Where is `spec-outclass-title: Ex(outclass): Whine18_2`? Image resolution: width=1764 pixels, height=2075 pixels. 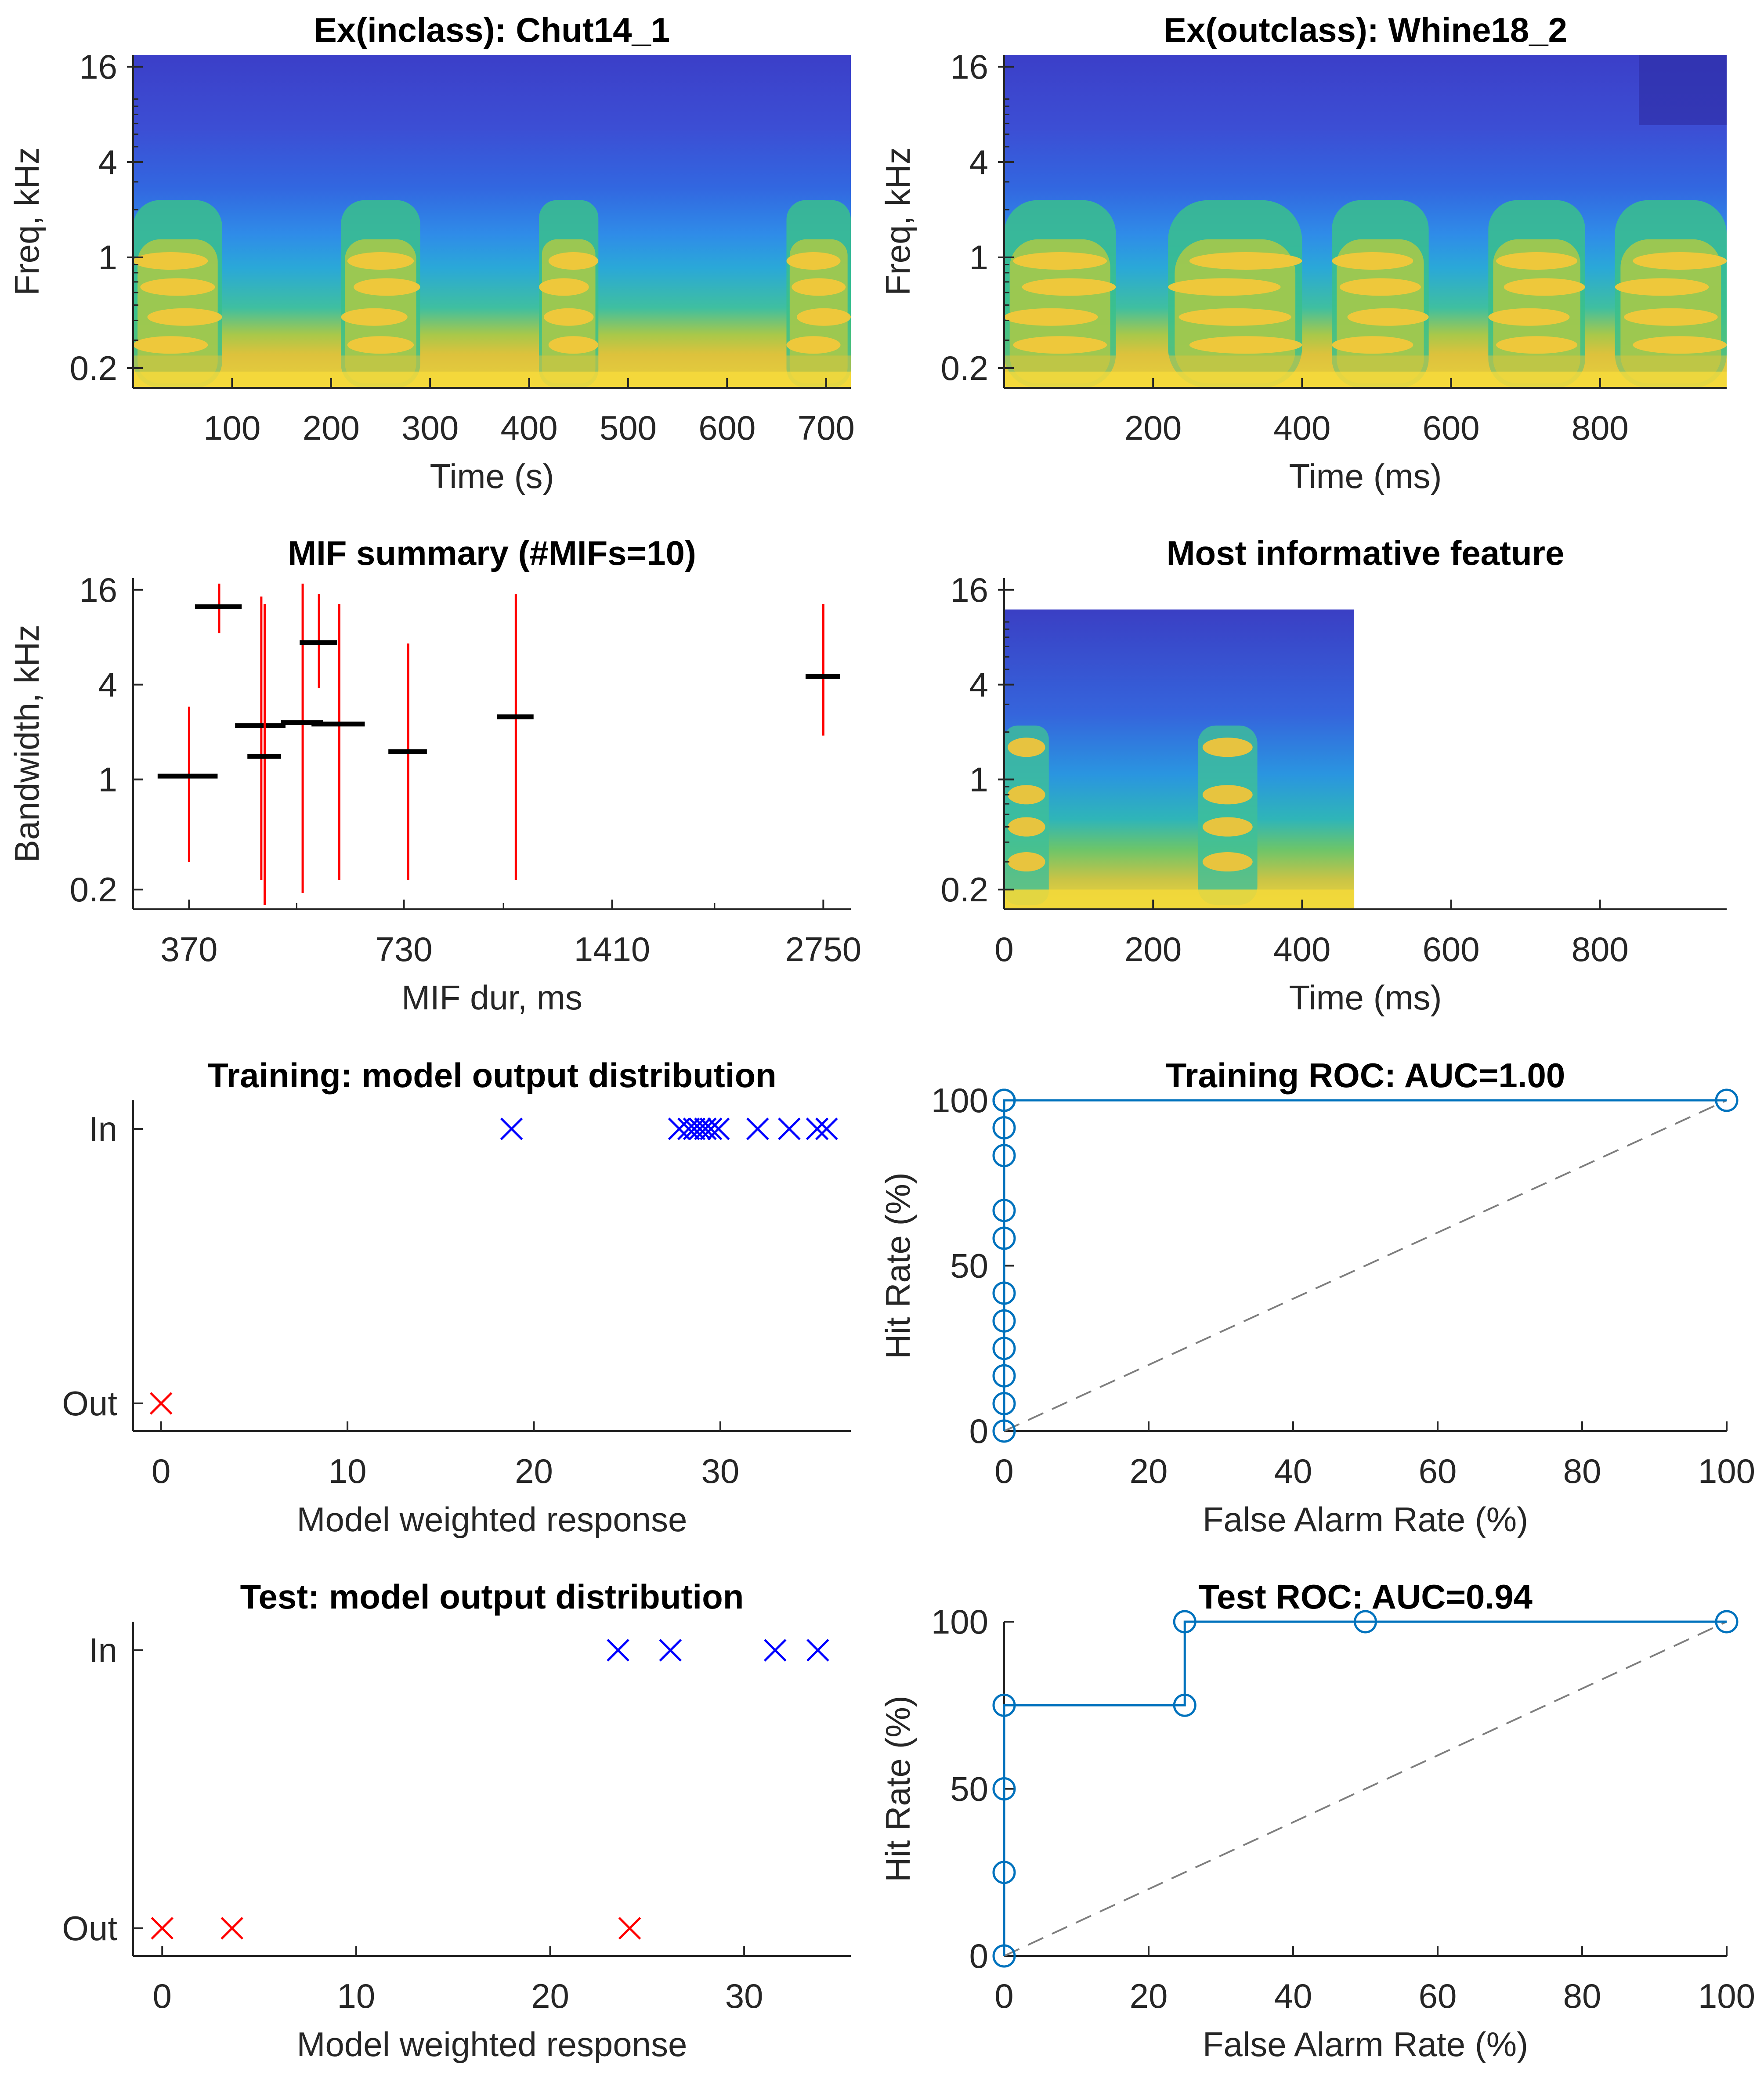 spec-outclass-title: Ex(outclass): Whine18_2 is located at coordinates (1366, 30).